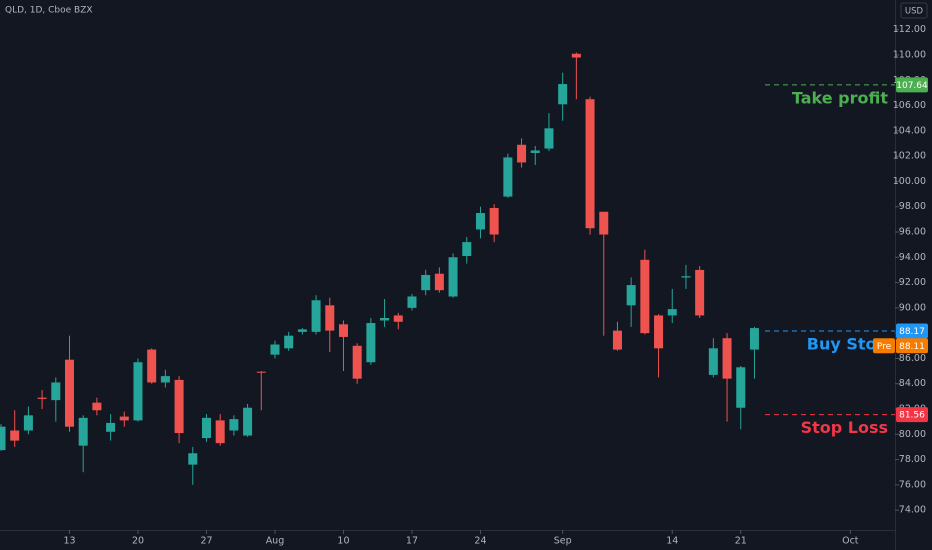  Describe the element at coordinates (847, 343) in the screenshot. I see `level-label: Buy Stop` at that location.